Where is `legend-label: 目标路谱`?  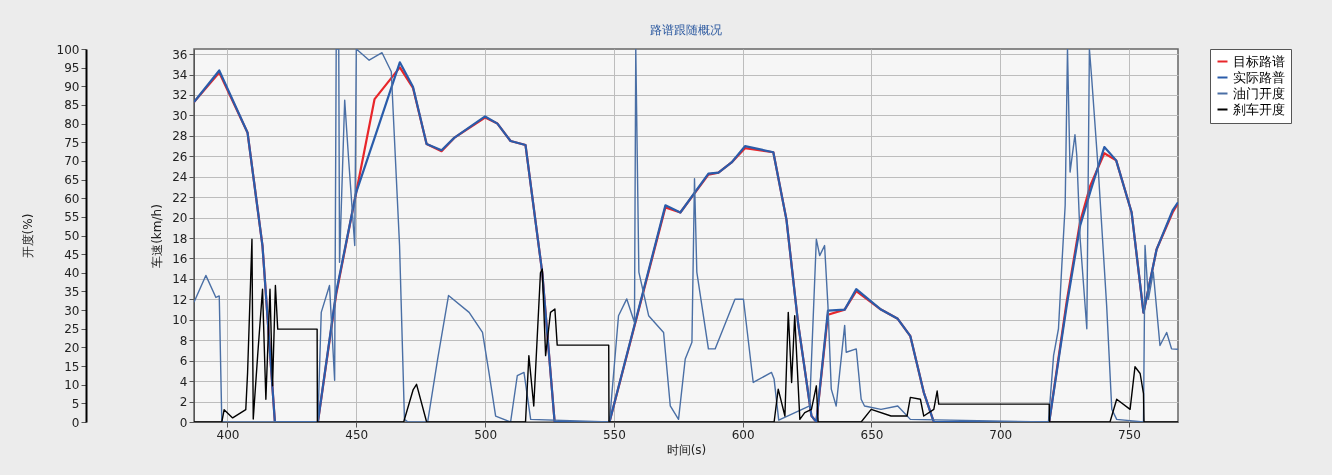
legend-label: 目标路谱 is located at coordinates (1259, 61).